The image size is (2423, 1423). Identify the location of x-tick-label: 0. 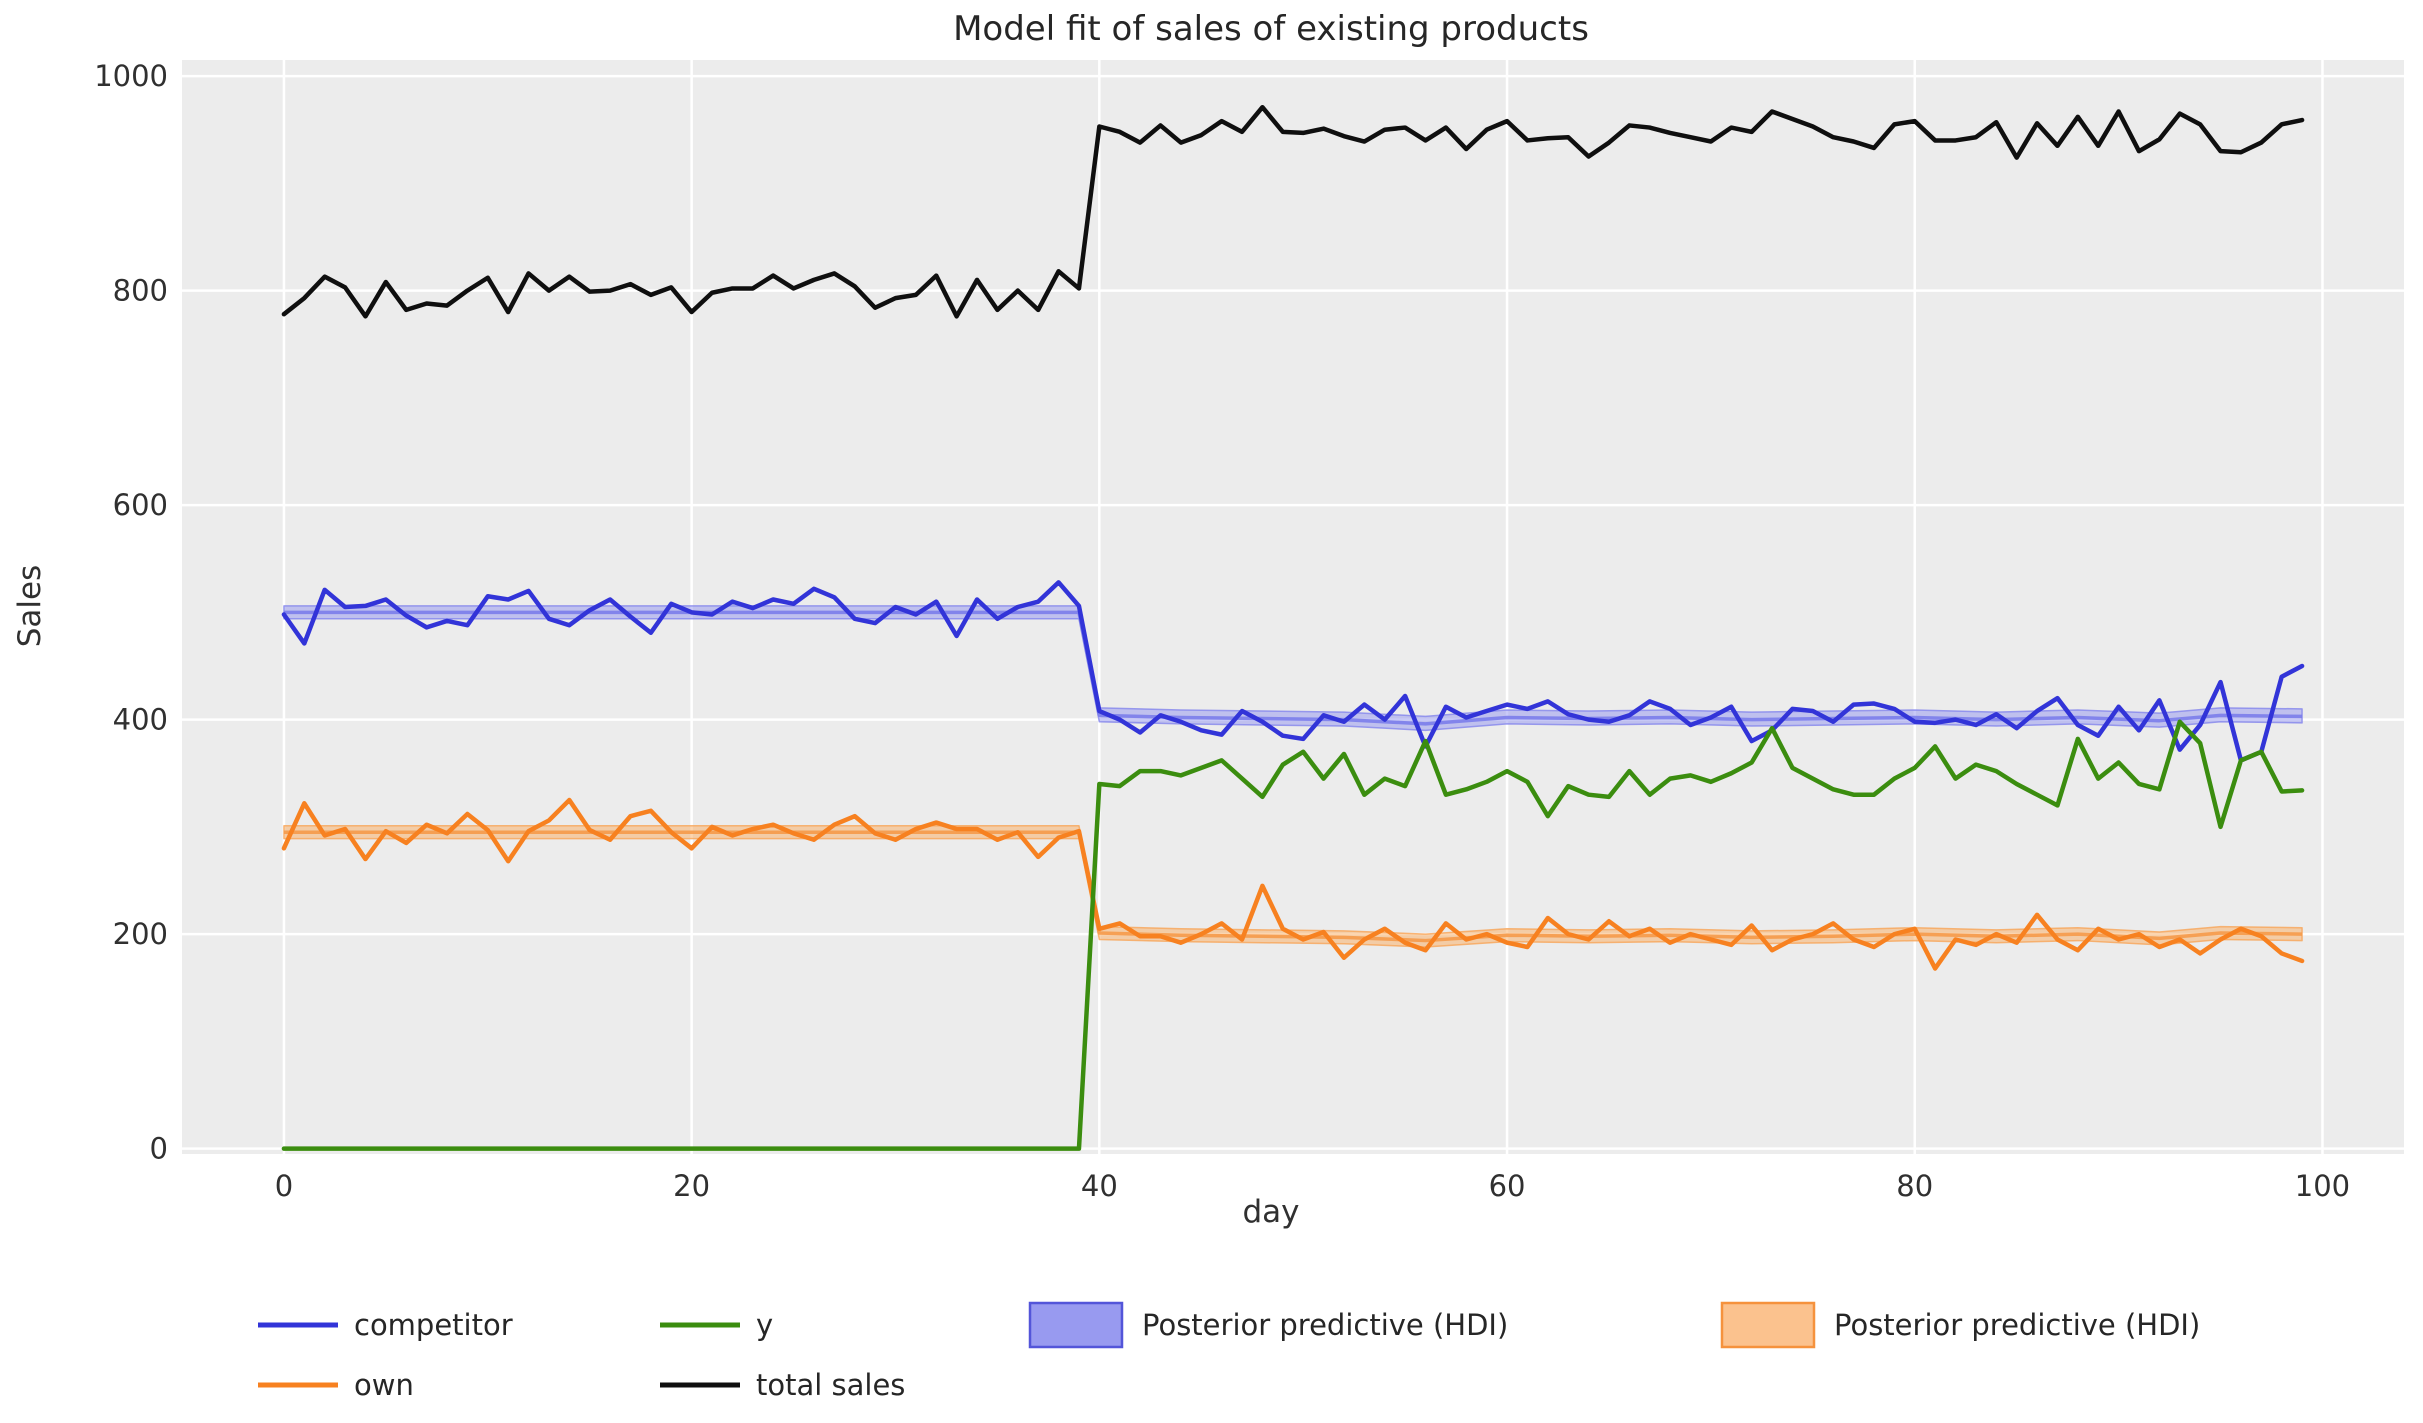
(284, 1186).